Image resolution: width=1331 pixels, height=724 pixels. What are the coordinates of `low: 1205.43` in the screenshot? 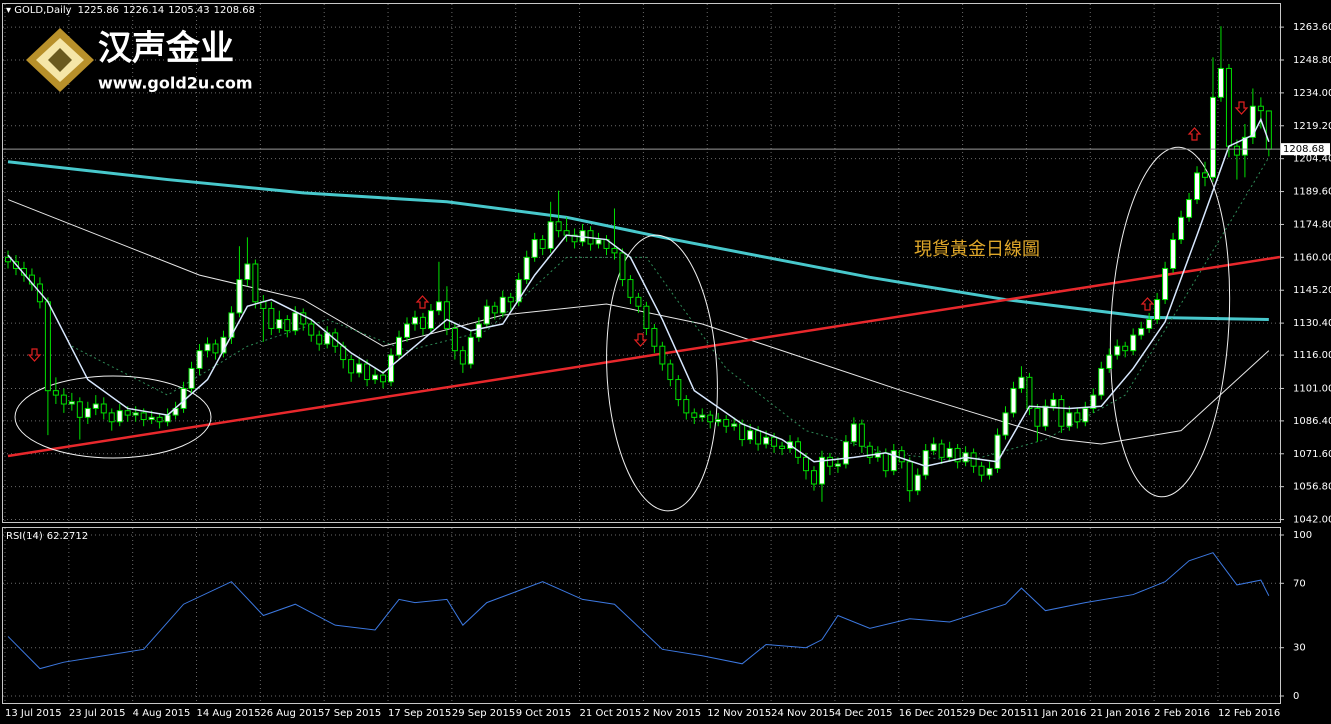 It's located at (188, 10).